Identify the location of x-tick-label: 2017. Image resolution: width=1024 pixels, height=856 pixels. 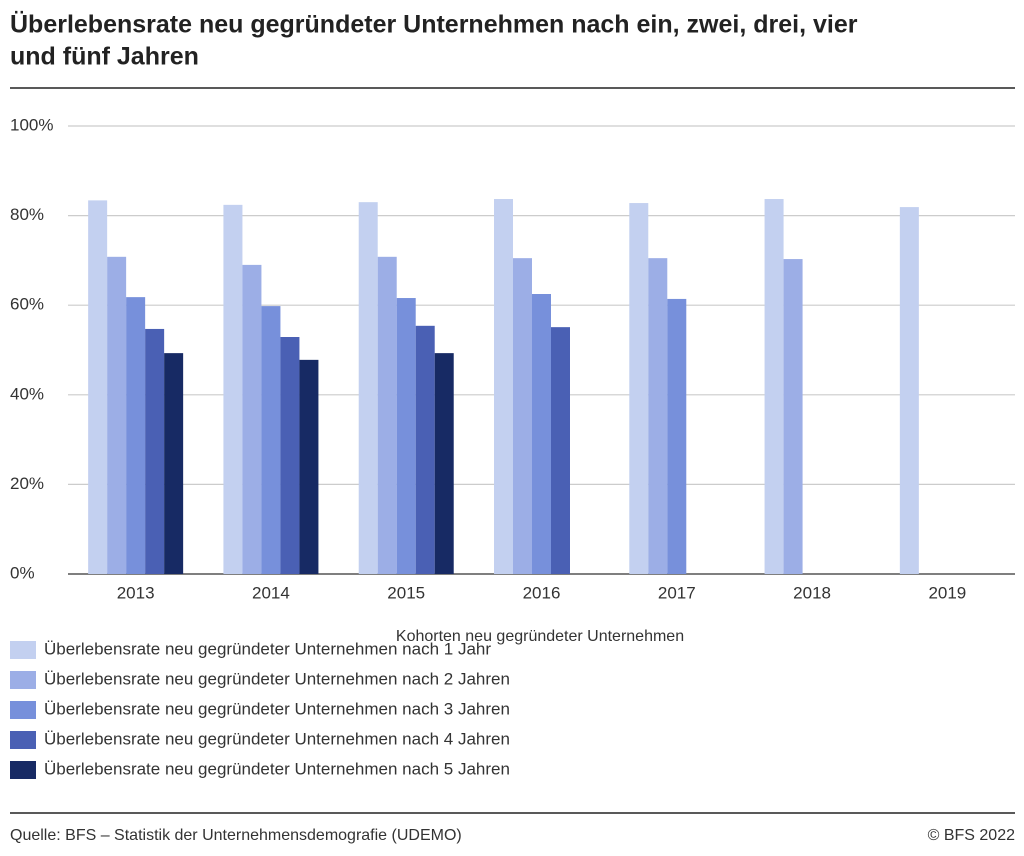
(677, 592).